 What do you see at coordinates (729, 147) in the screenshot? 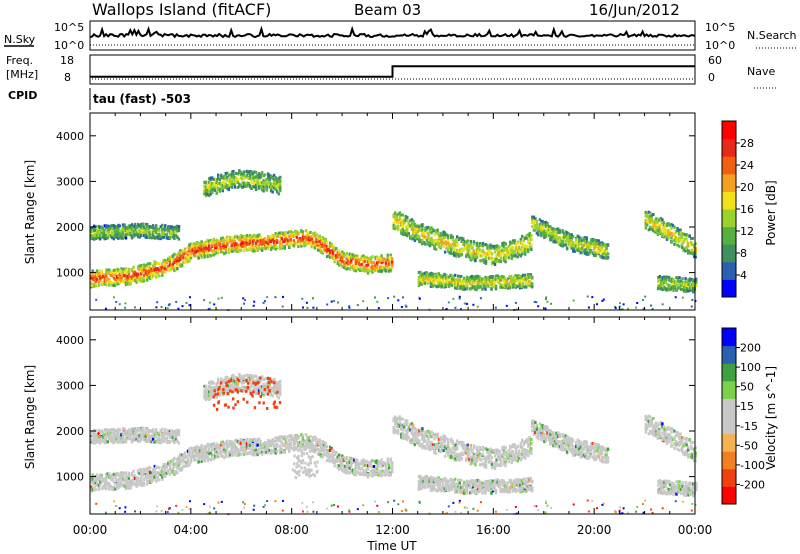
I see `colorbar-swatch` at bounding box center [729, 147].